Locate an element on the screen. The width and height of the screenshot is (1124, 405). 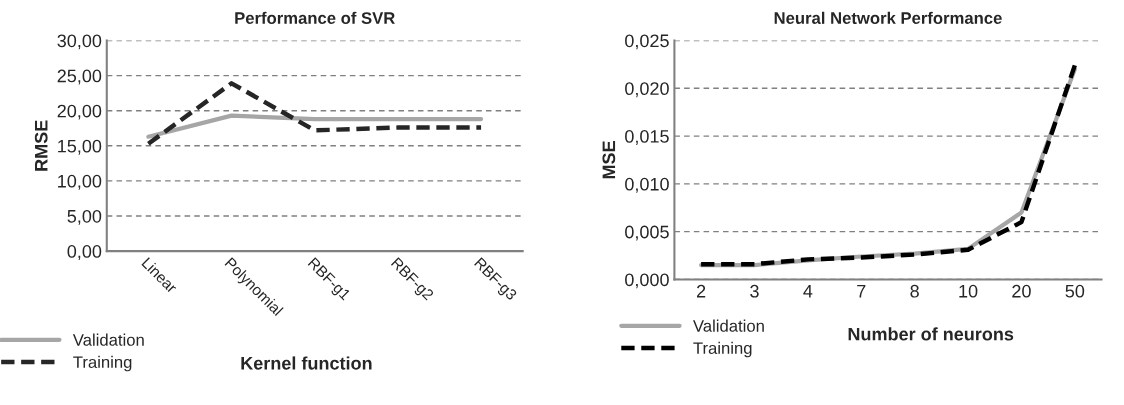
x-tick-label: 3 is located at coordinates (754, 291).